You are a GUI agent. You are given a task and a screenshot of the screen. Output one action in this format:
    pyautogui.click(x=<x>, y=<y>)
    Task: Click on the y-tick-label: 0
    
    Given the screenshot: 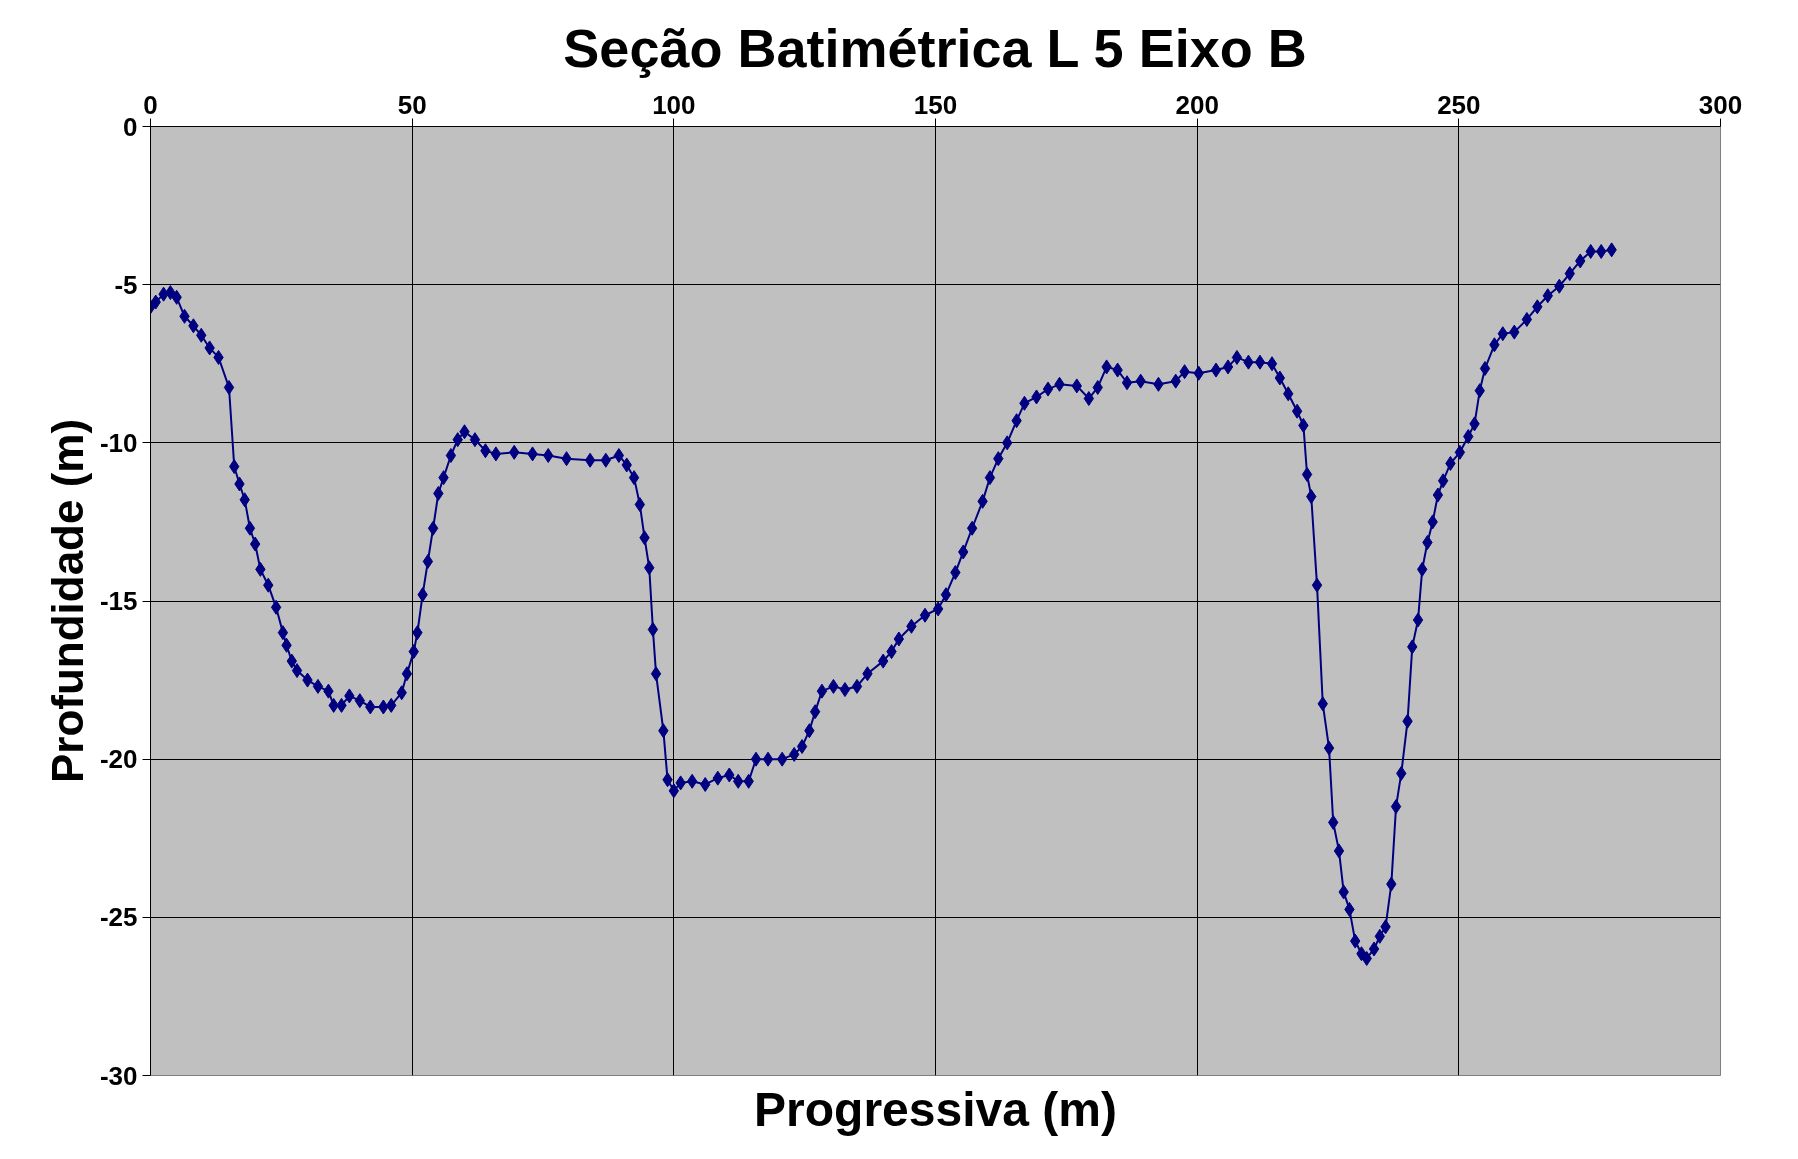 What is the action you would take?
    pyautogui.click(x=130, y=126)
    